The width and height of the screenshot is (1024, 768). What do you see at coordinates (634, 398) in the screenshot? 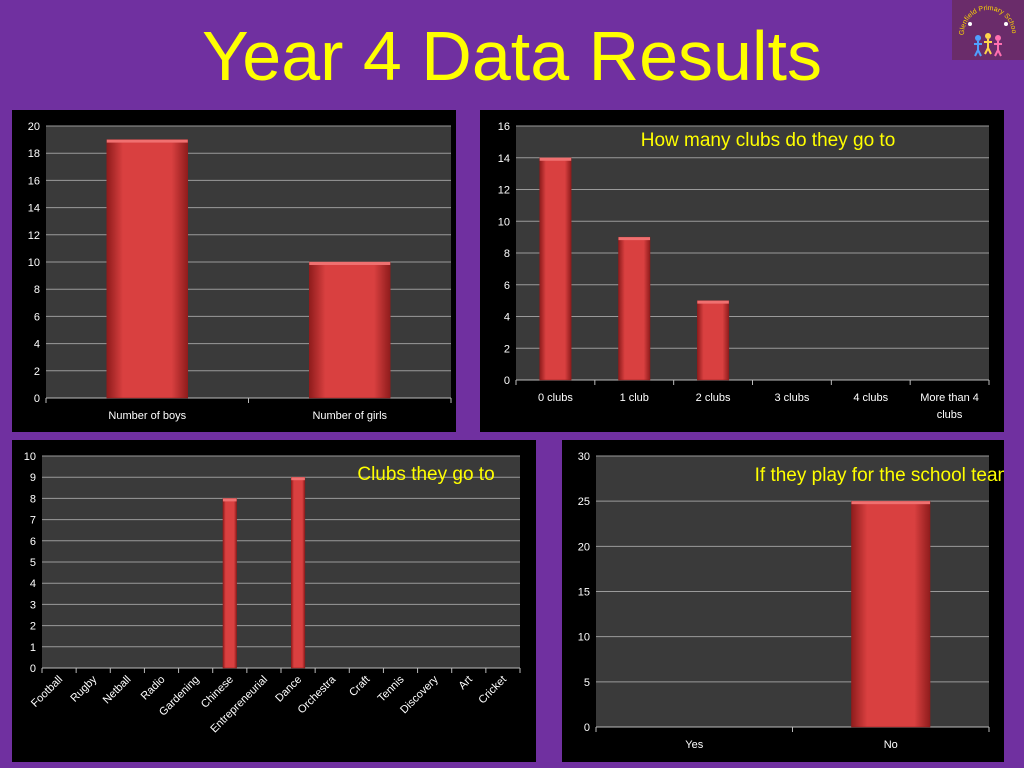
I see `category-label: 1 club` at bounding box center [634, 398].